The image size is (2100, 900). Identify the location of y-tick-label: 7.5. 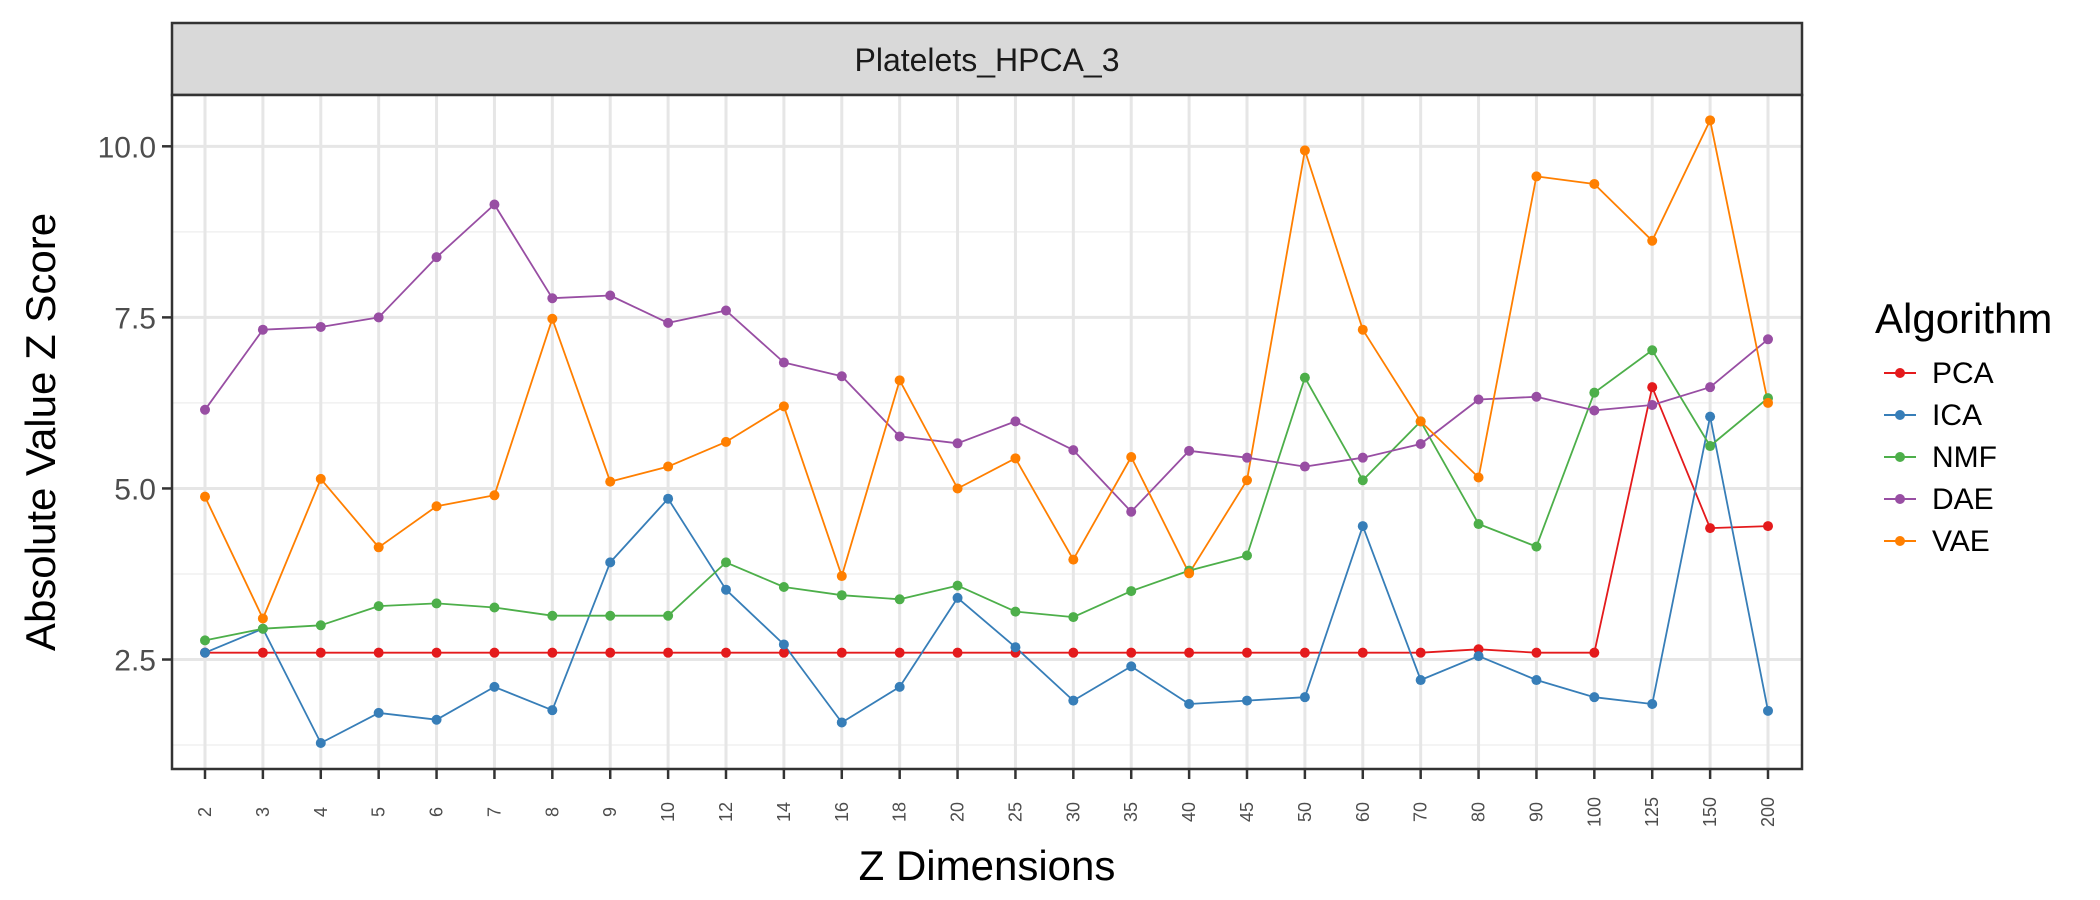
(135, 318).